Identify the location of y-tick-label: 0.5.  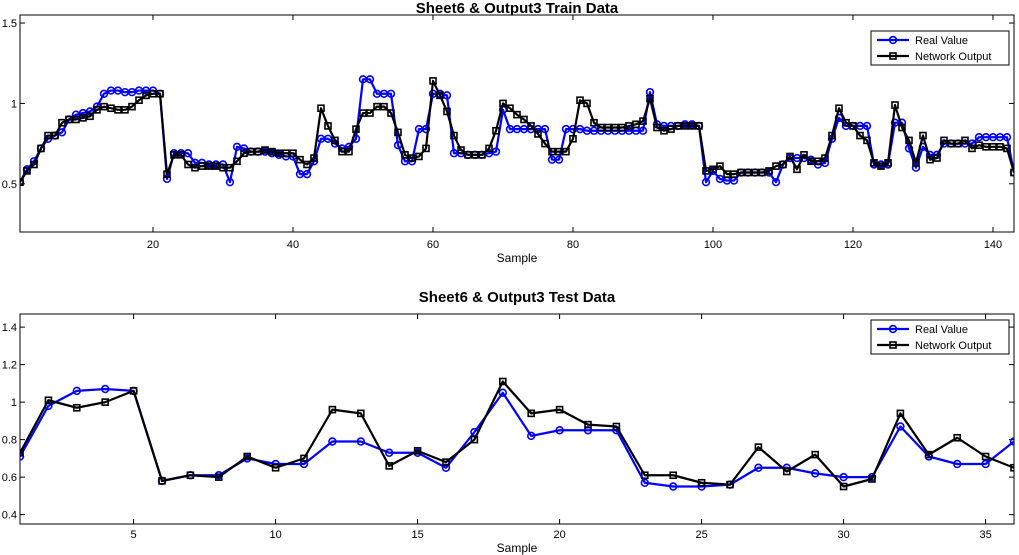
(9, 185).